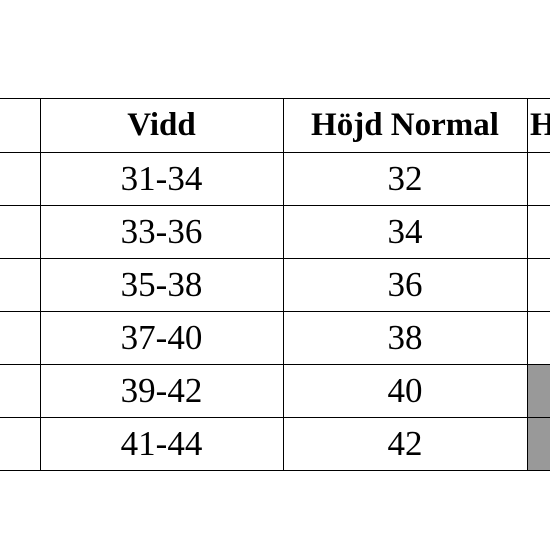 Image resolution: width=550 pixels, height=550 pixels. I want to click on table-cell: 31-34, so click(161, 178).